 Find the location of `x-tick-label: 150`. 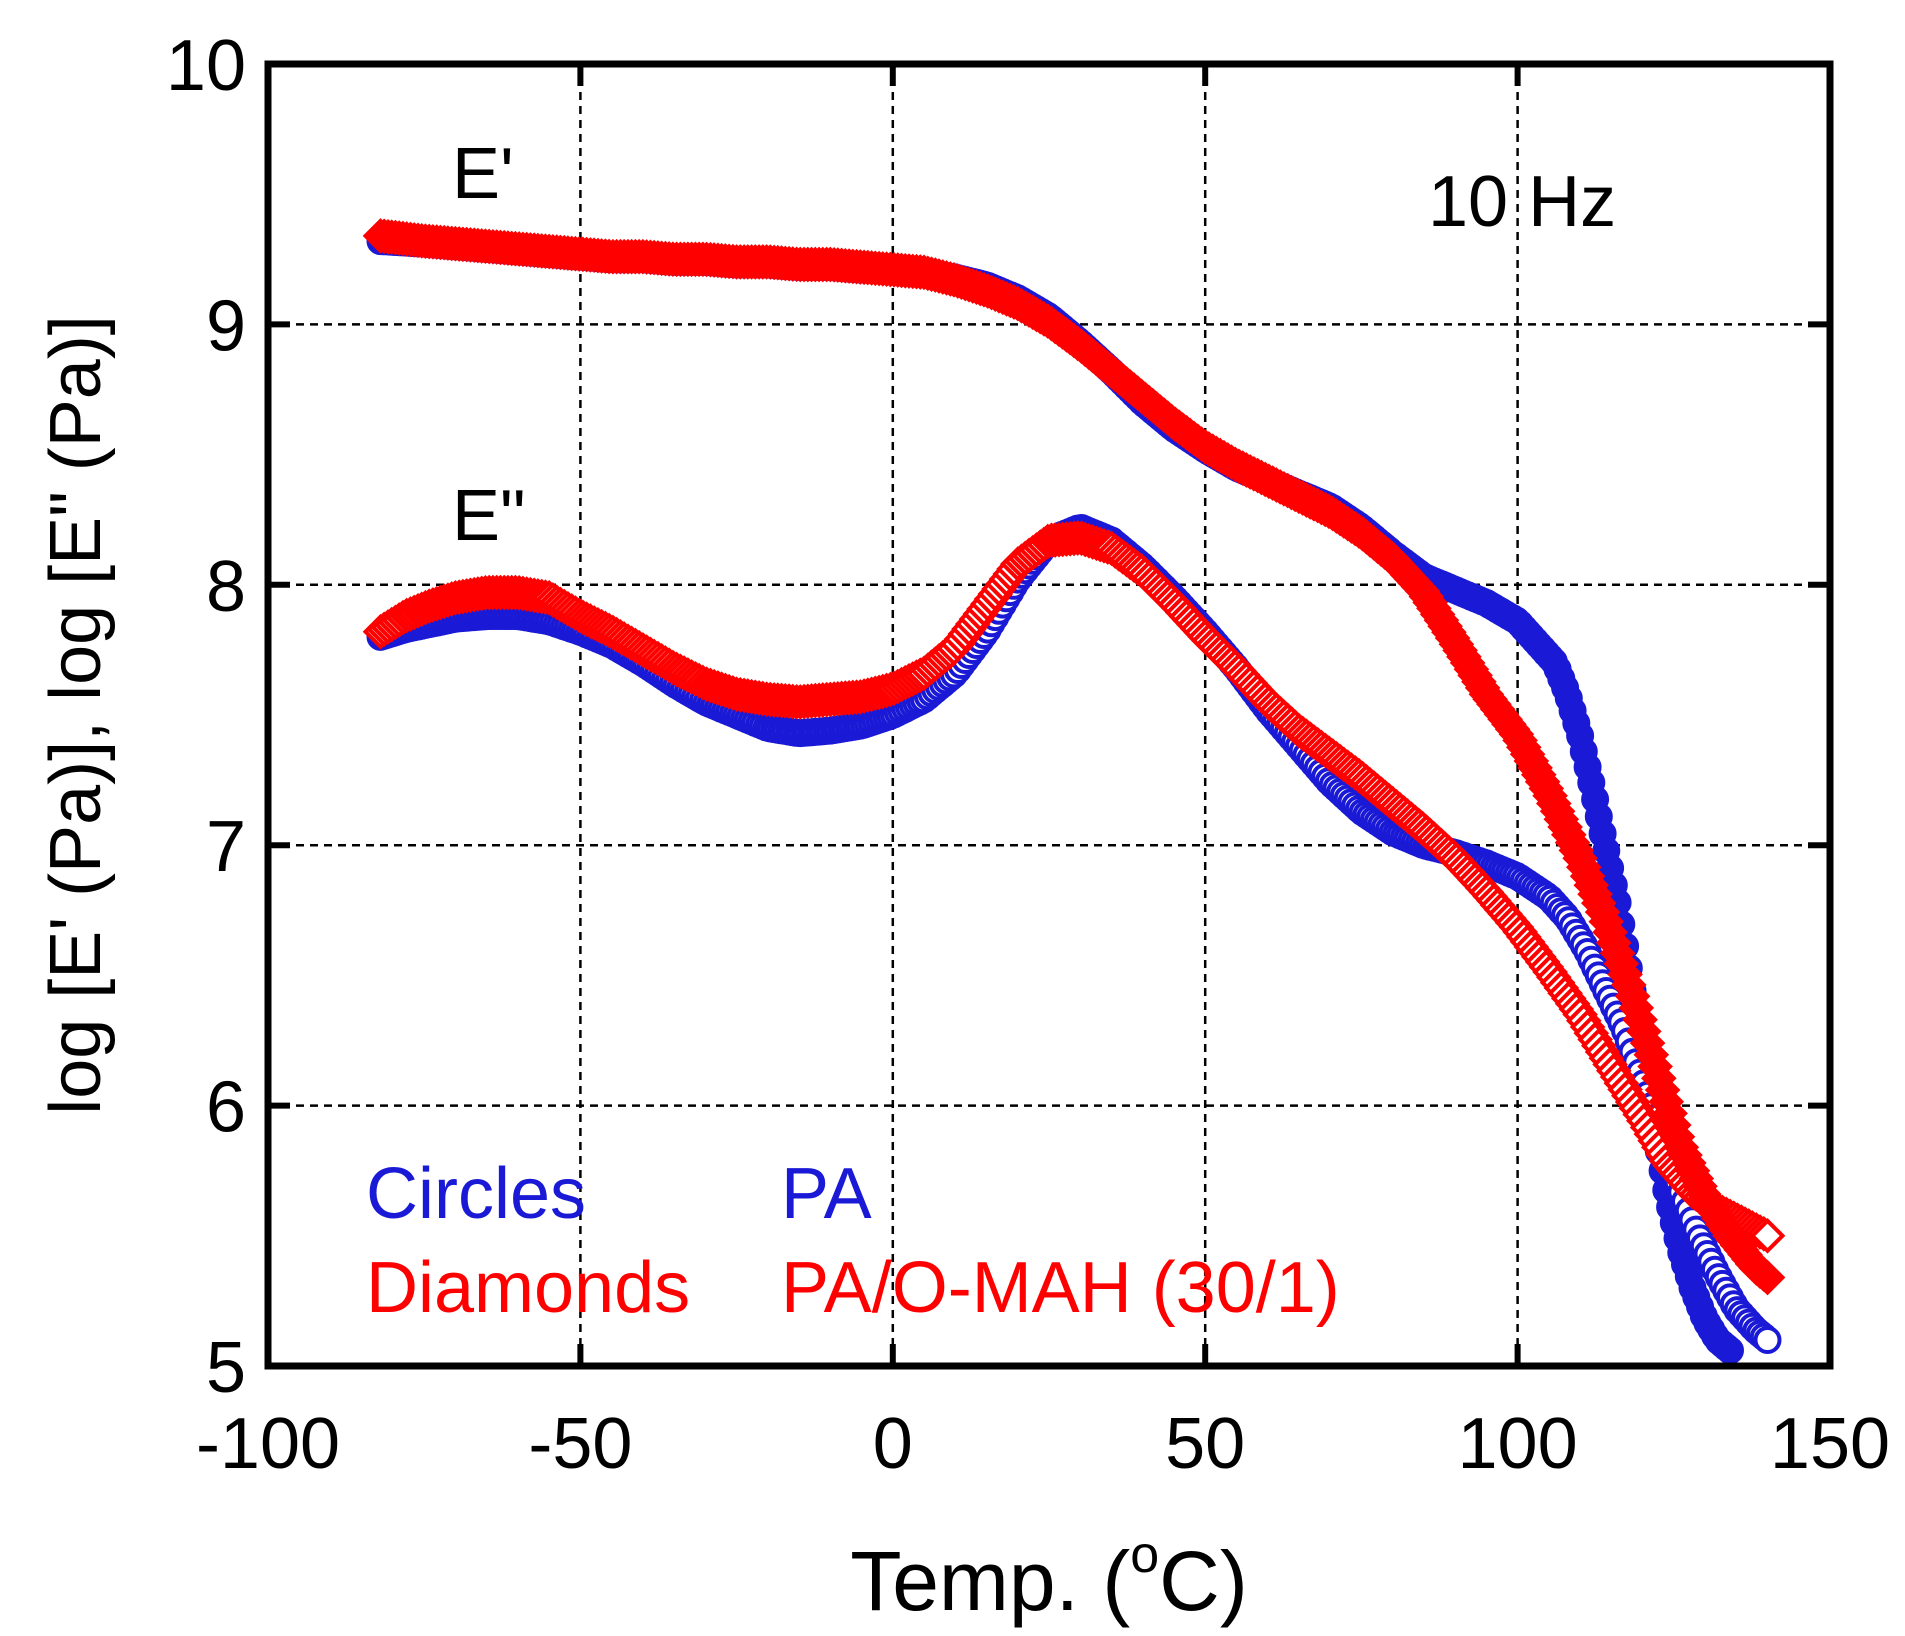

x-tick-label: 150 is located at coordinates (1830, 1444).